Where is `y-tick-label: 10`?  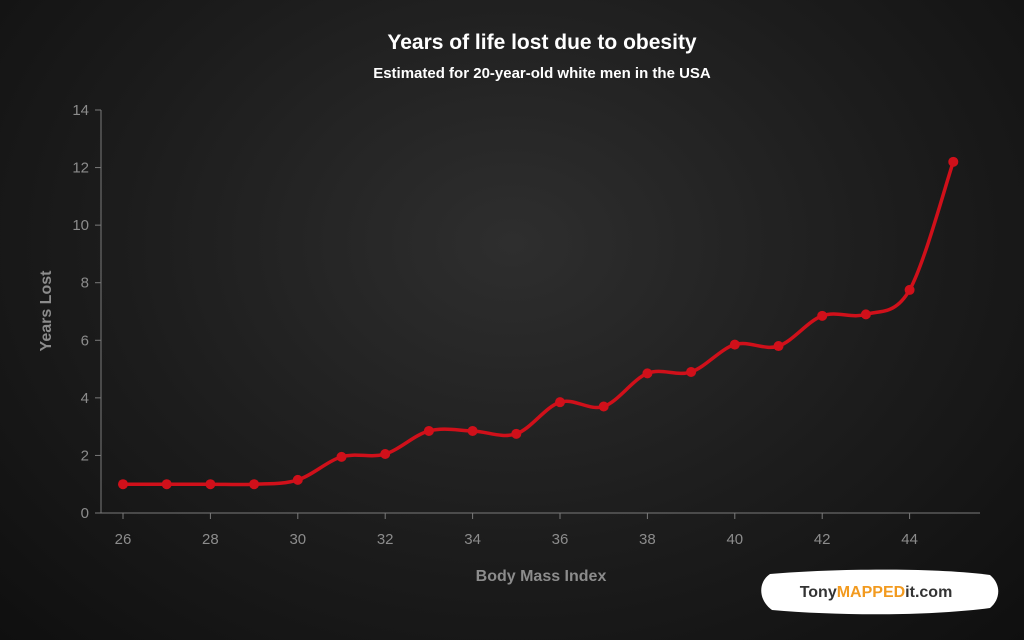 y-tick-label: 10 is located at coordinates (80, 225).